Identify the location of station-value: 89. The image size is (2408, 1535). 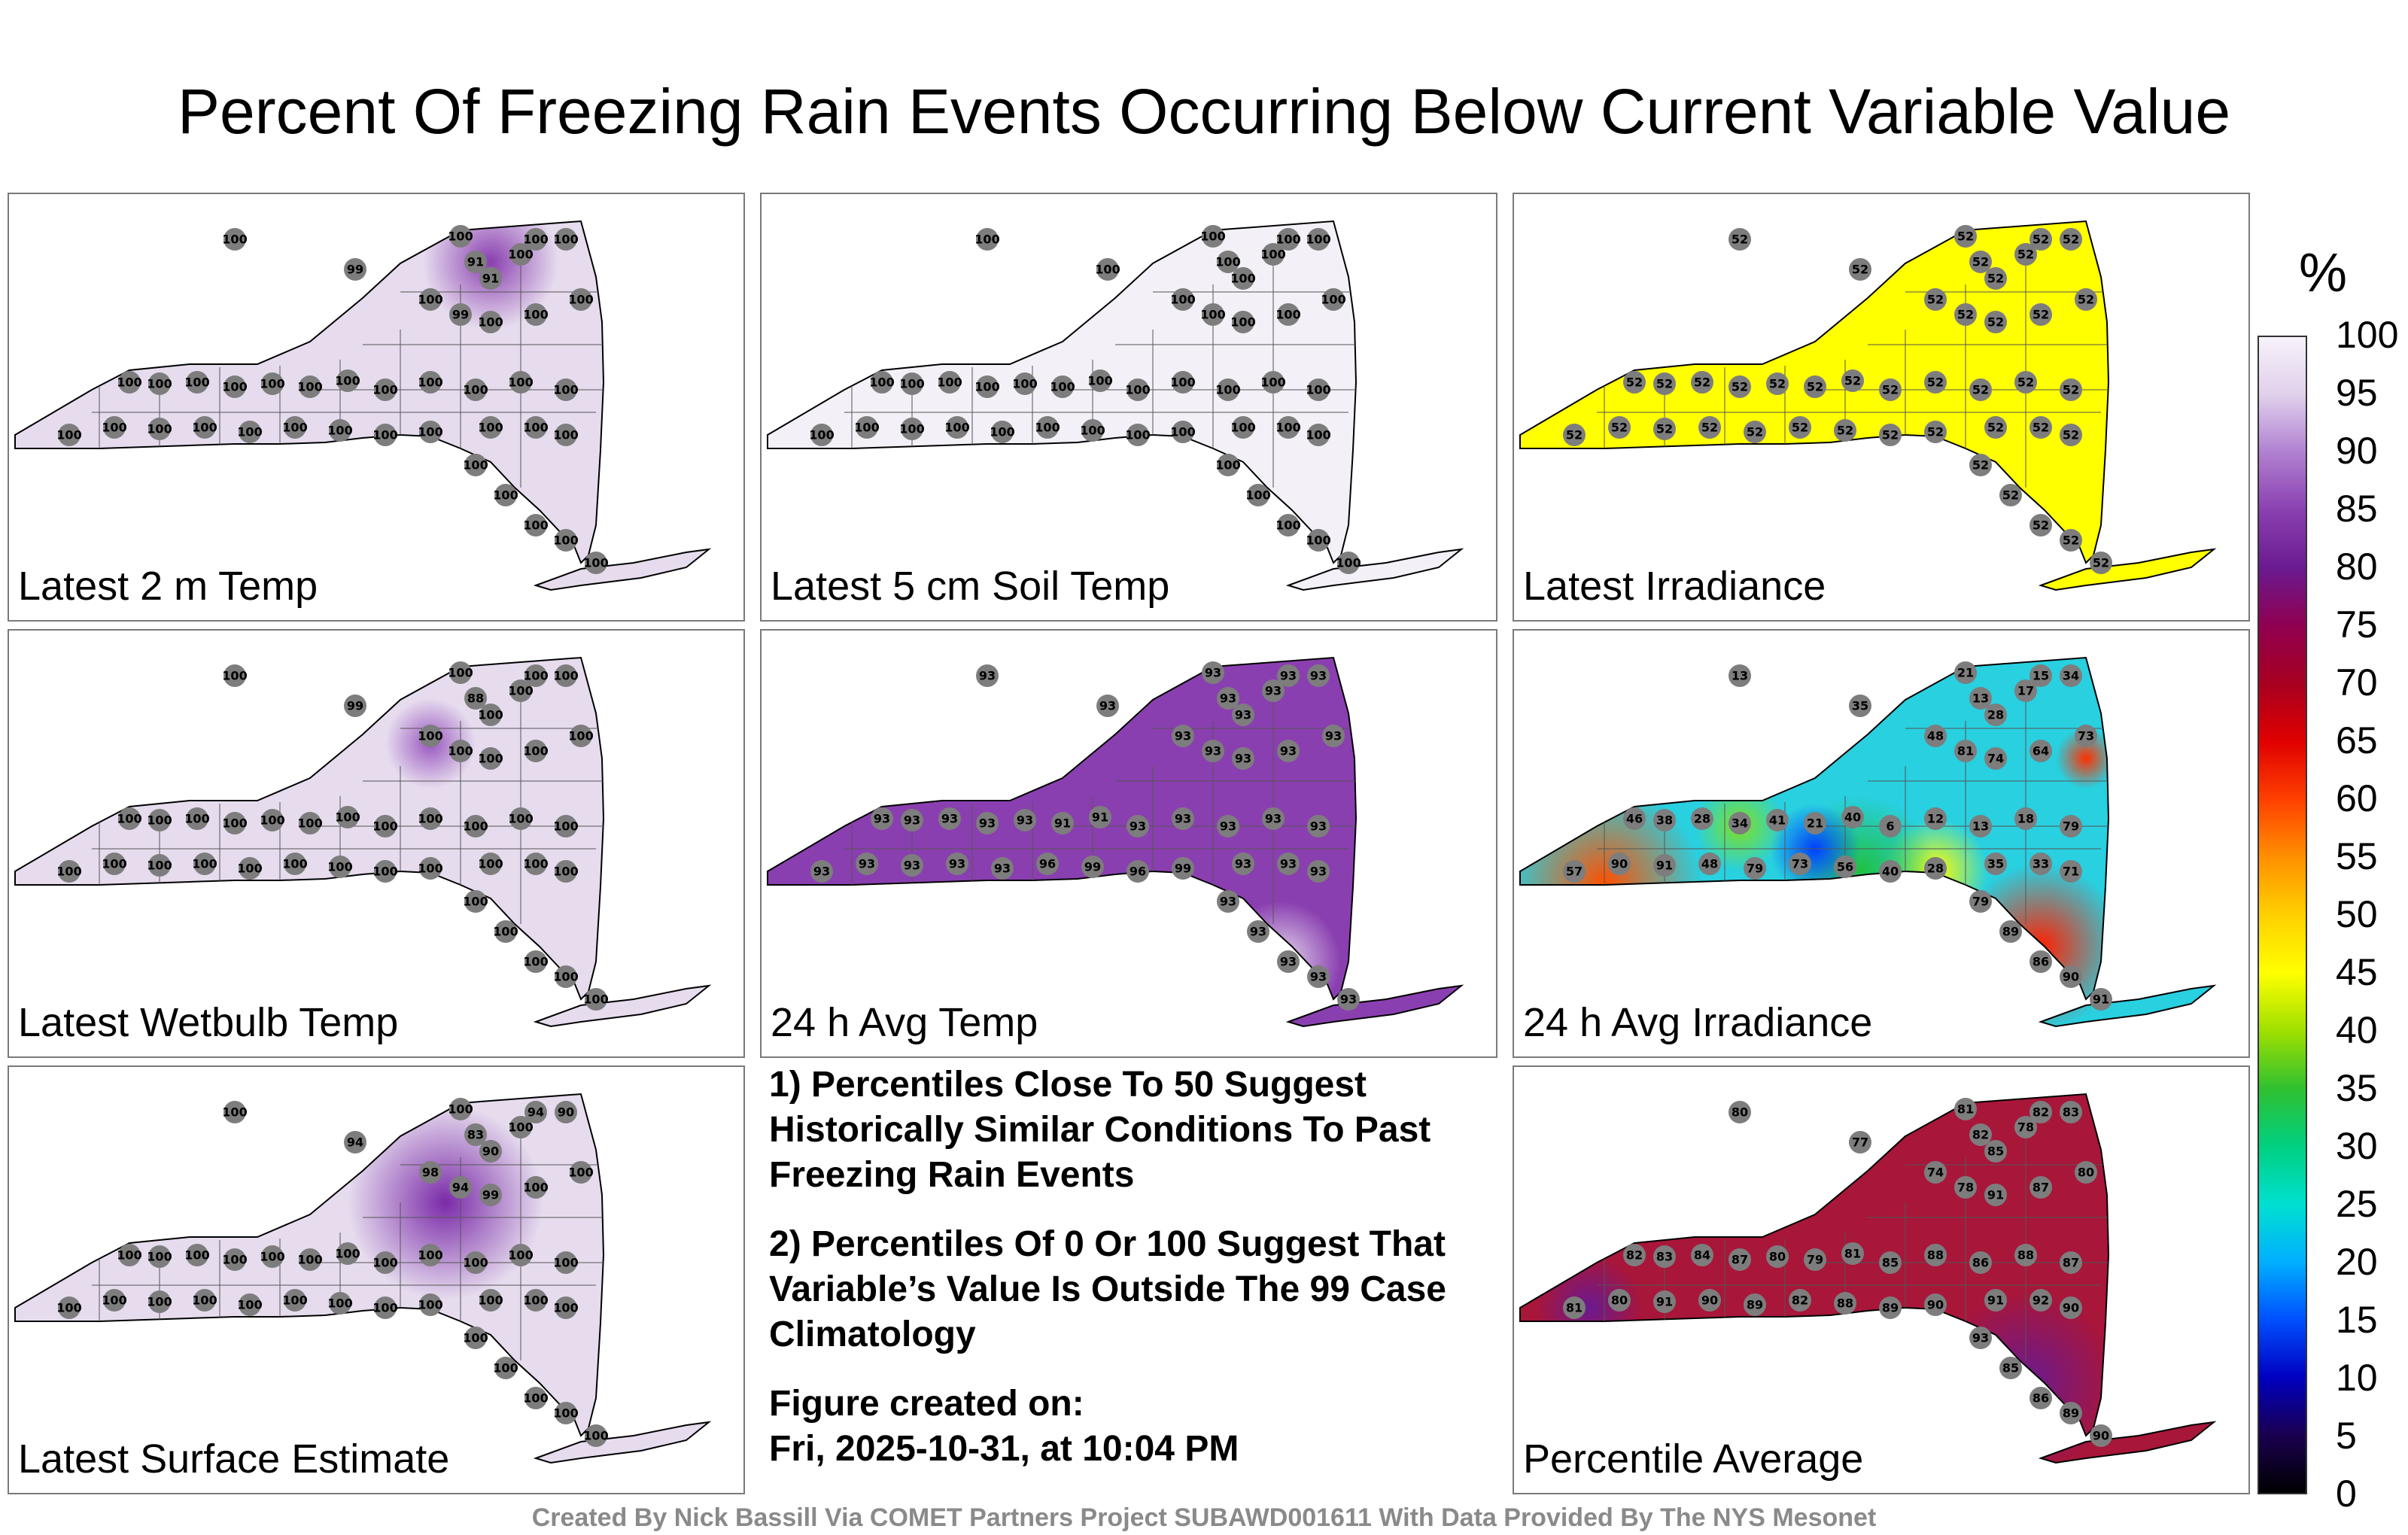
(1755, 1305).